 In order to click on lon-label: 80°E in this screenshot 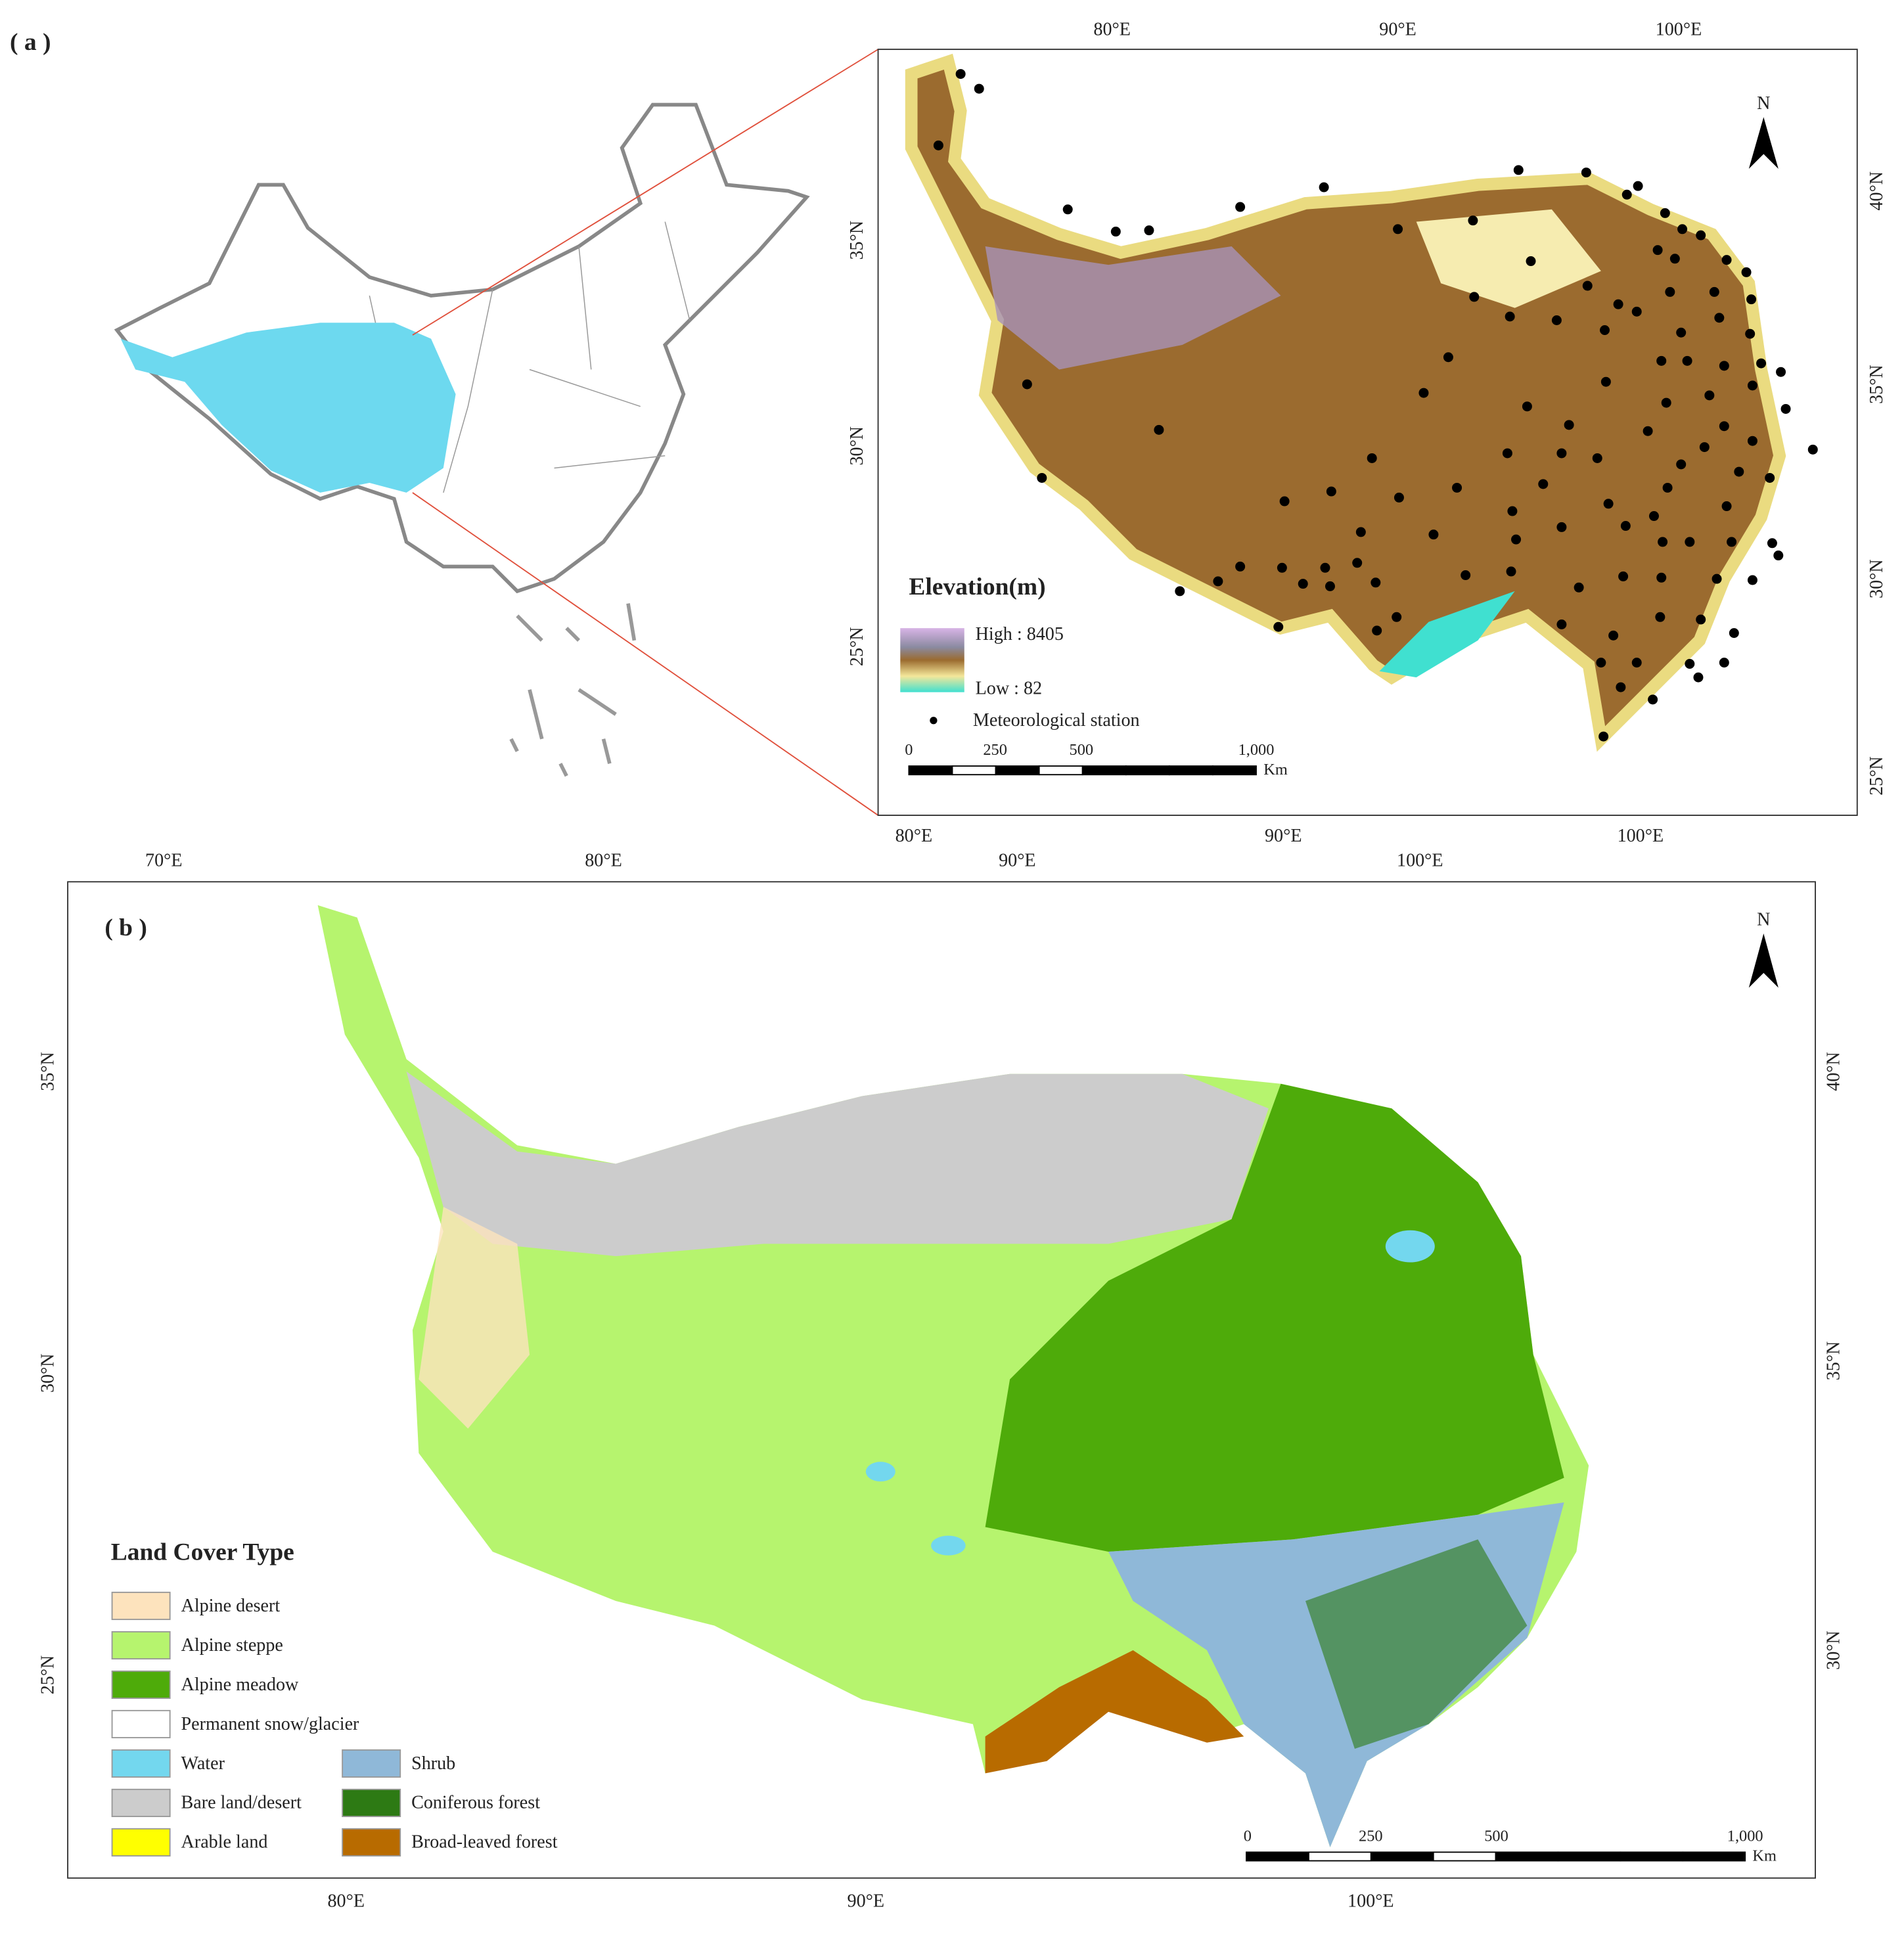, I will do `click(1112, 29)`.